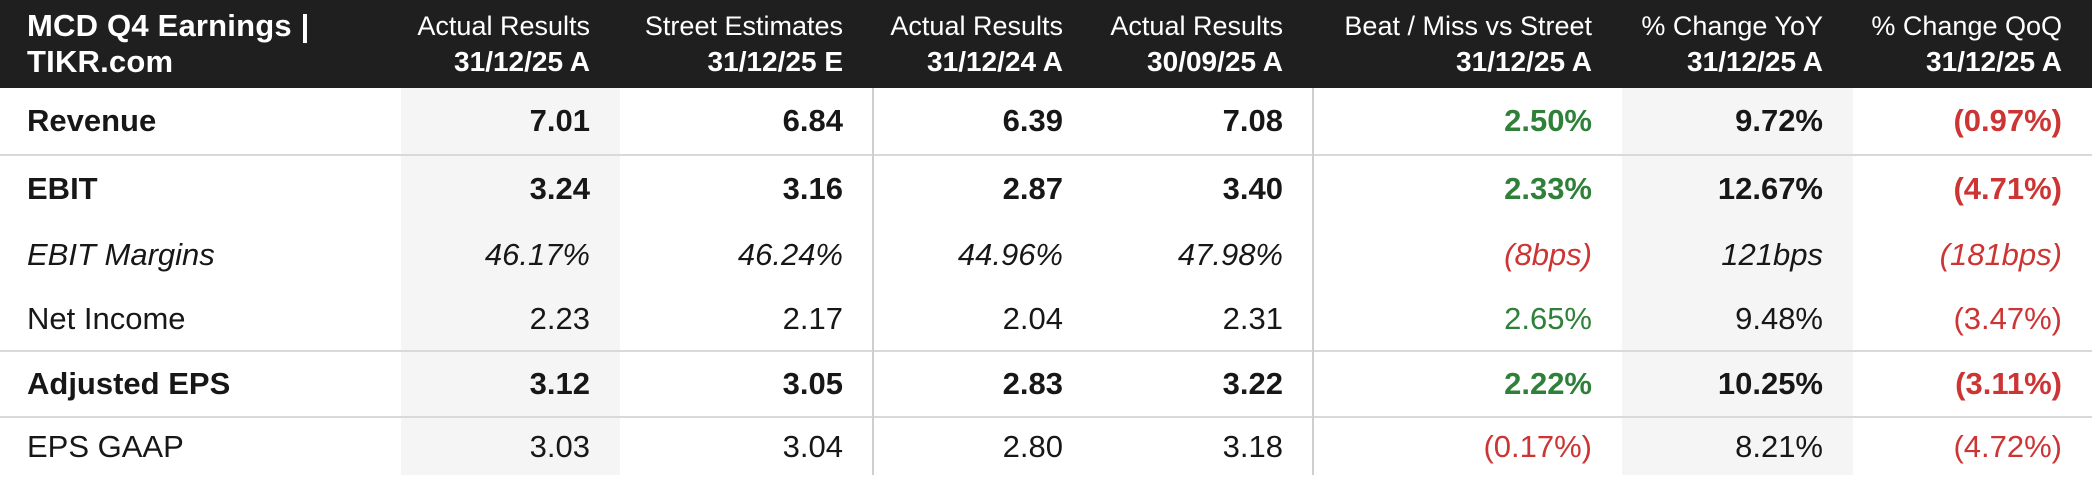 This screenshot has height=484, width=2092. What do you see at coordinates (743, 25) in the screenshot?
I see `column-label: Street Estimates` at bounding box center [743, 25].